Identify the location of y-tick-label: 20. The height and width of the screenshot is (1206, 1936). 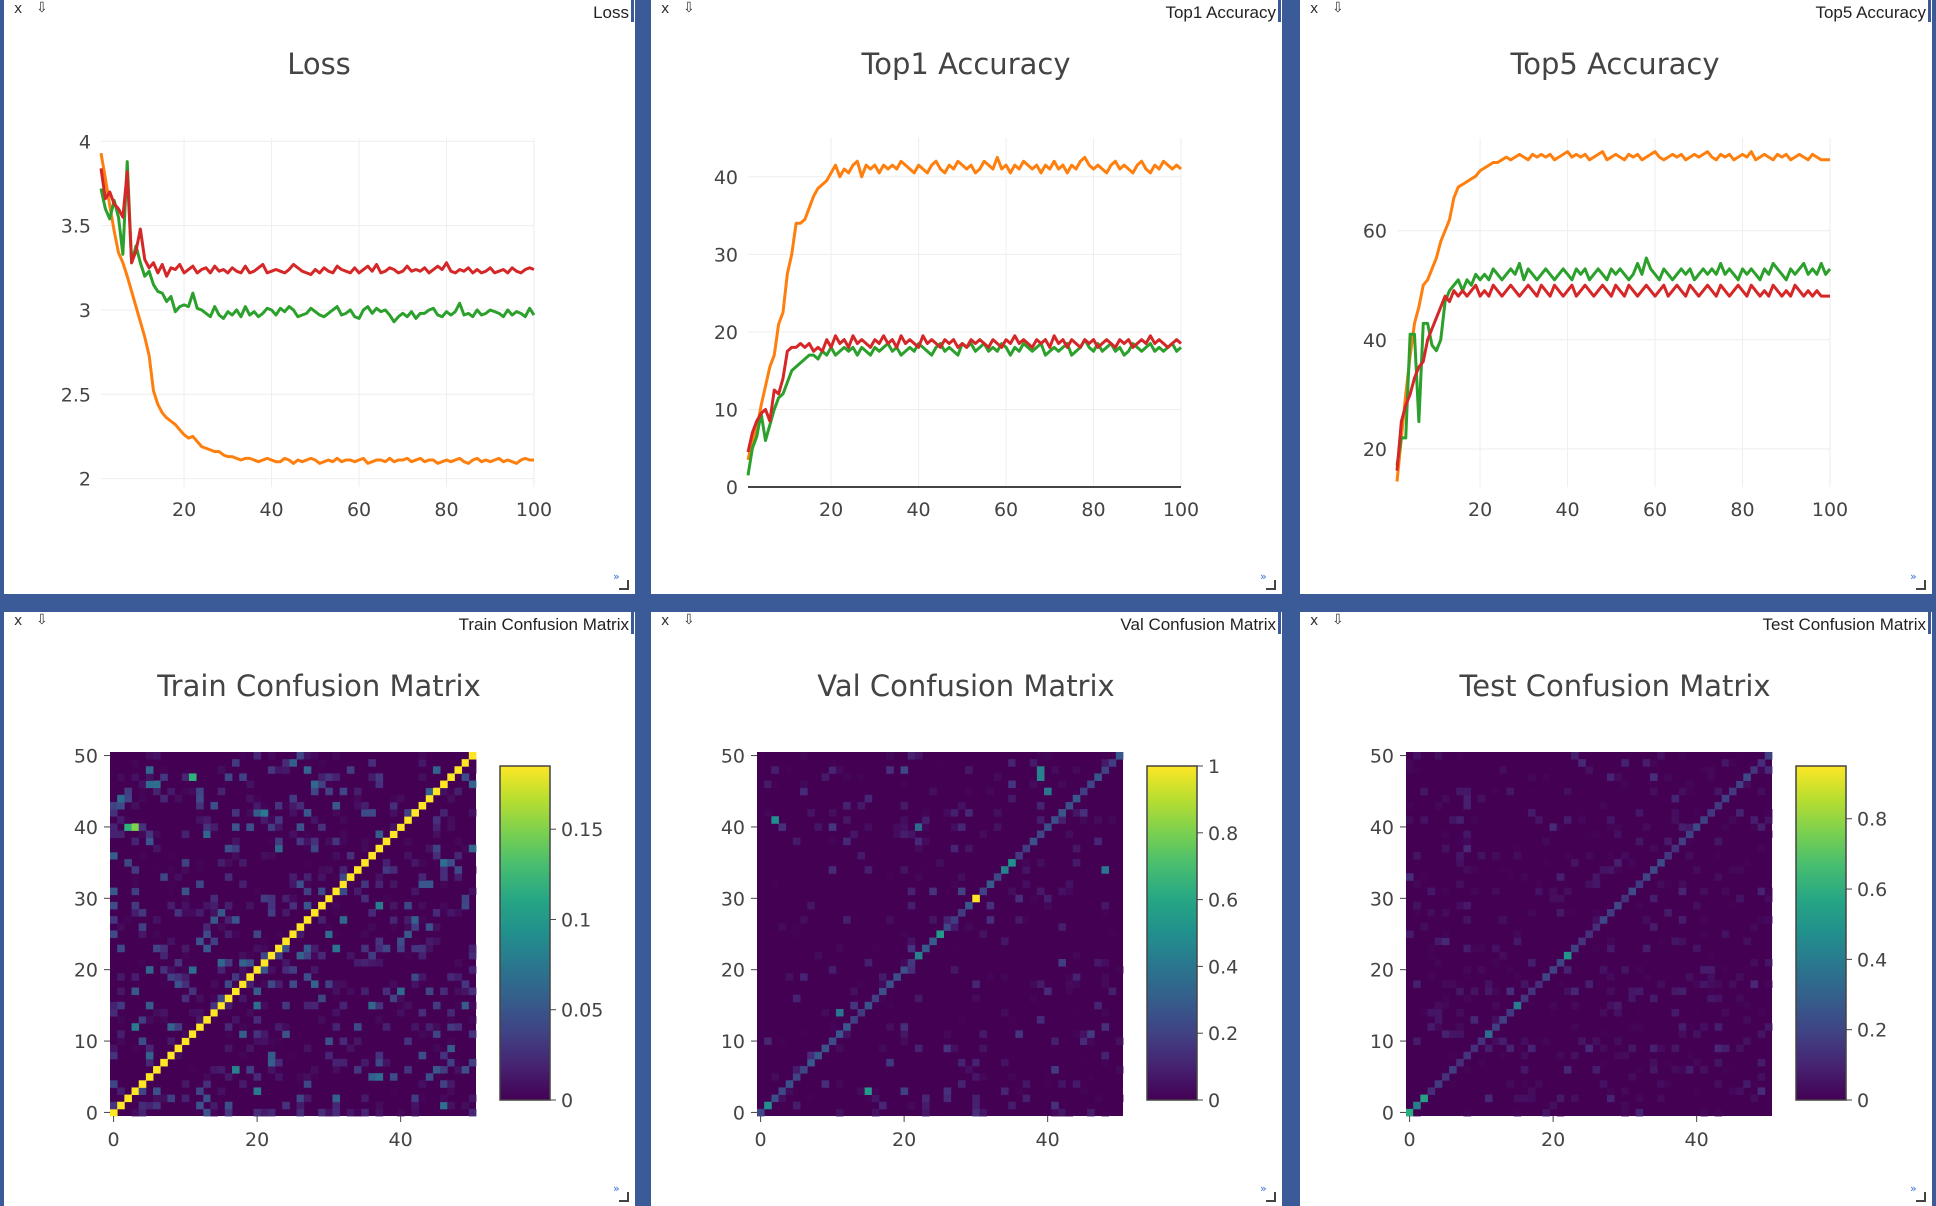
(1382, 971).